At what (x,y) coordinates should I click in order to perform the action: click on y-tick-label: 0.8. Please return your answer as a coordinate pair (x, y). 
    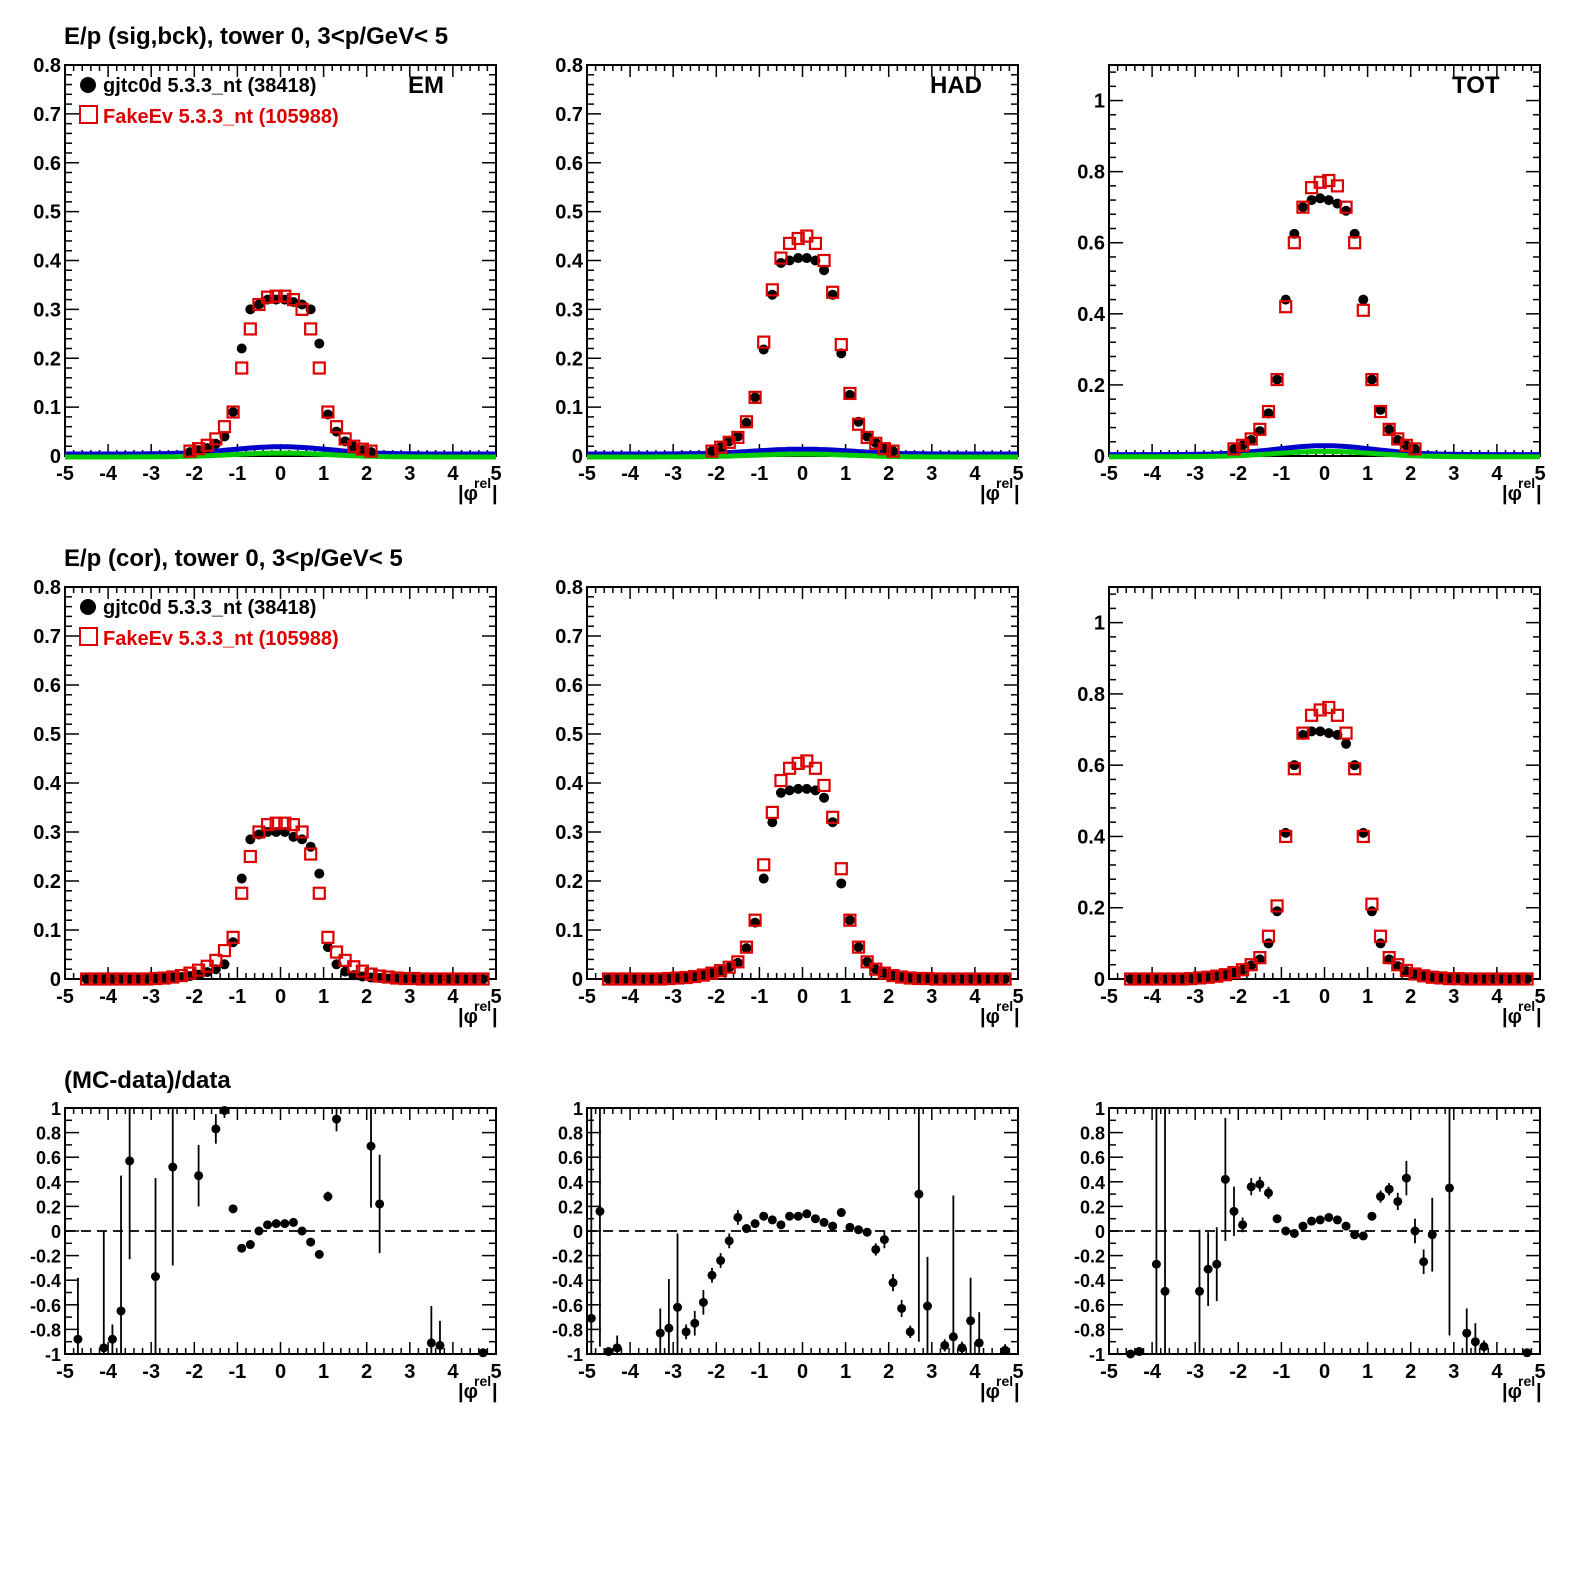
    Looking at the image, I should click on (47, 66).